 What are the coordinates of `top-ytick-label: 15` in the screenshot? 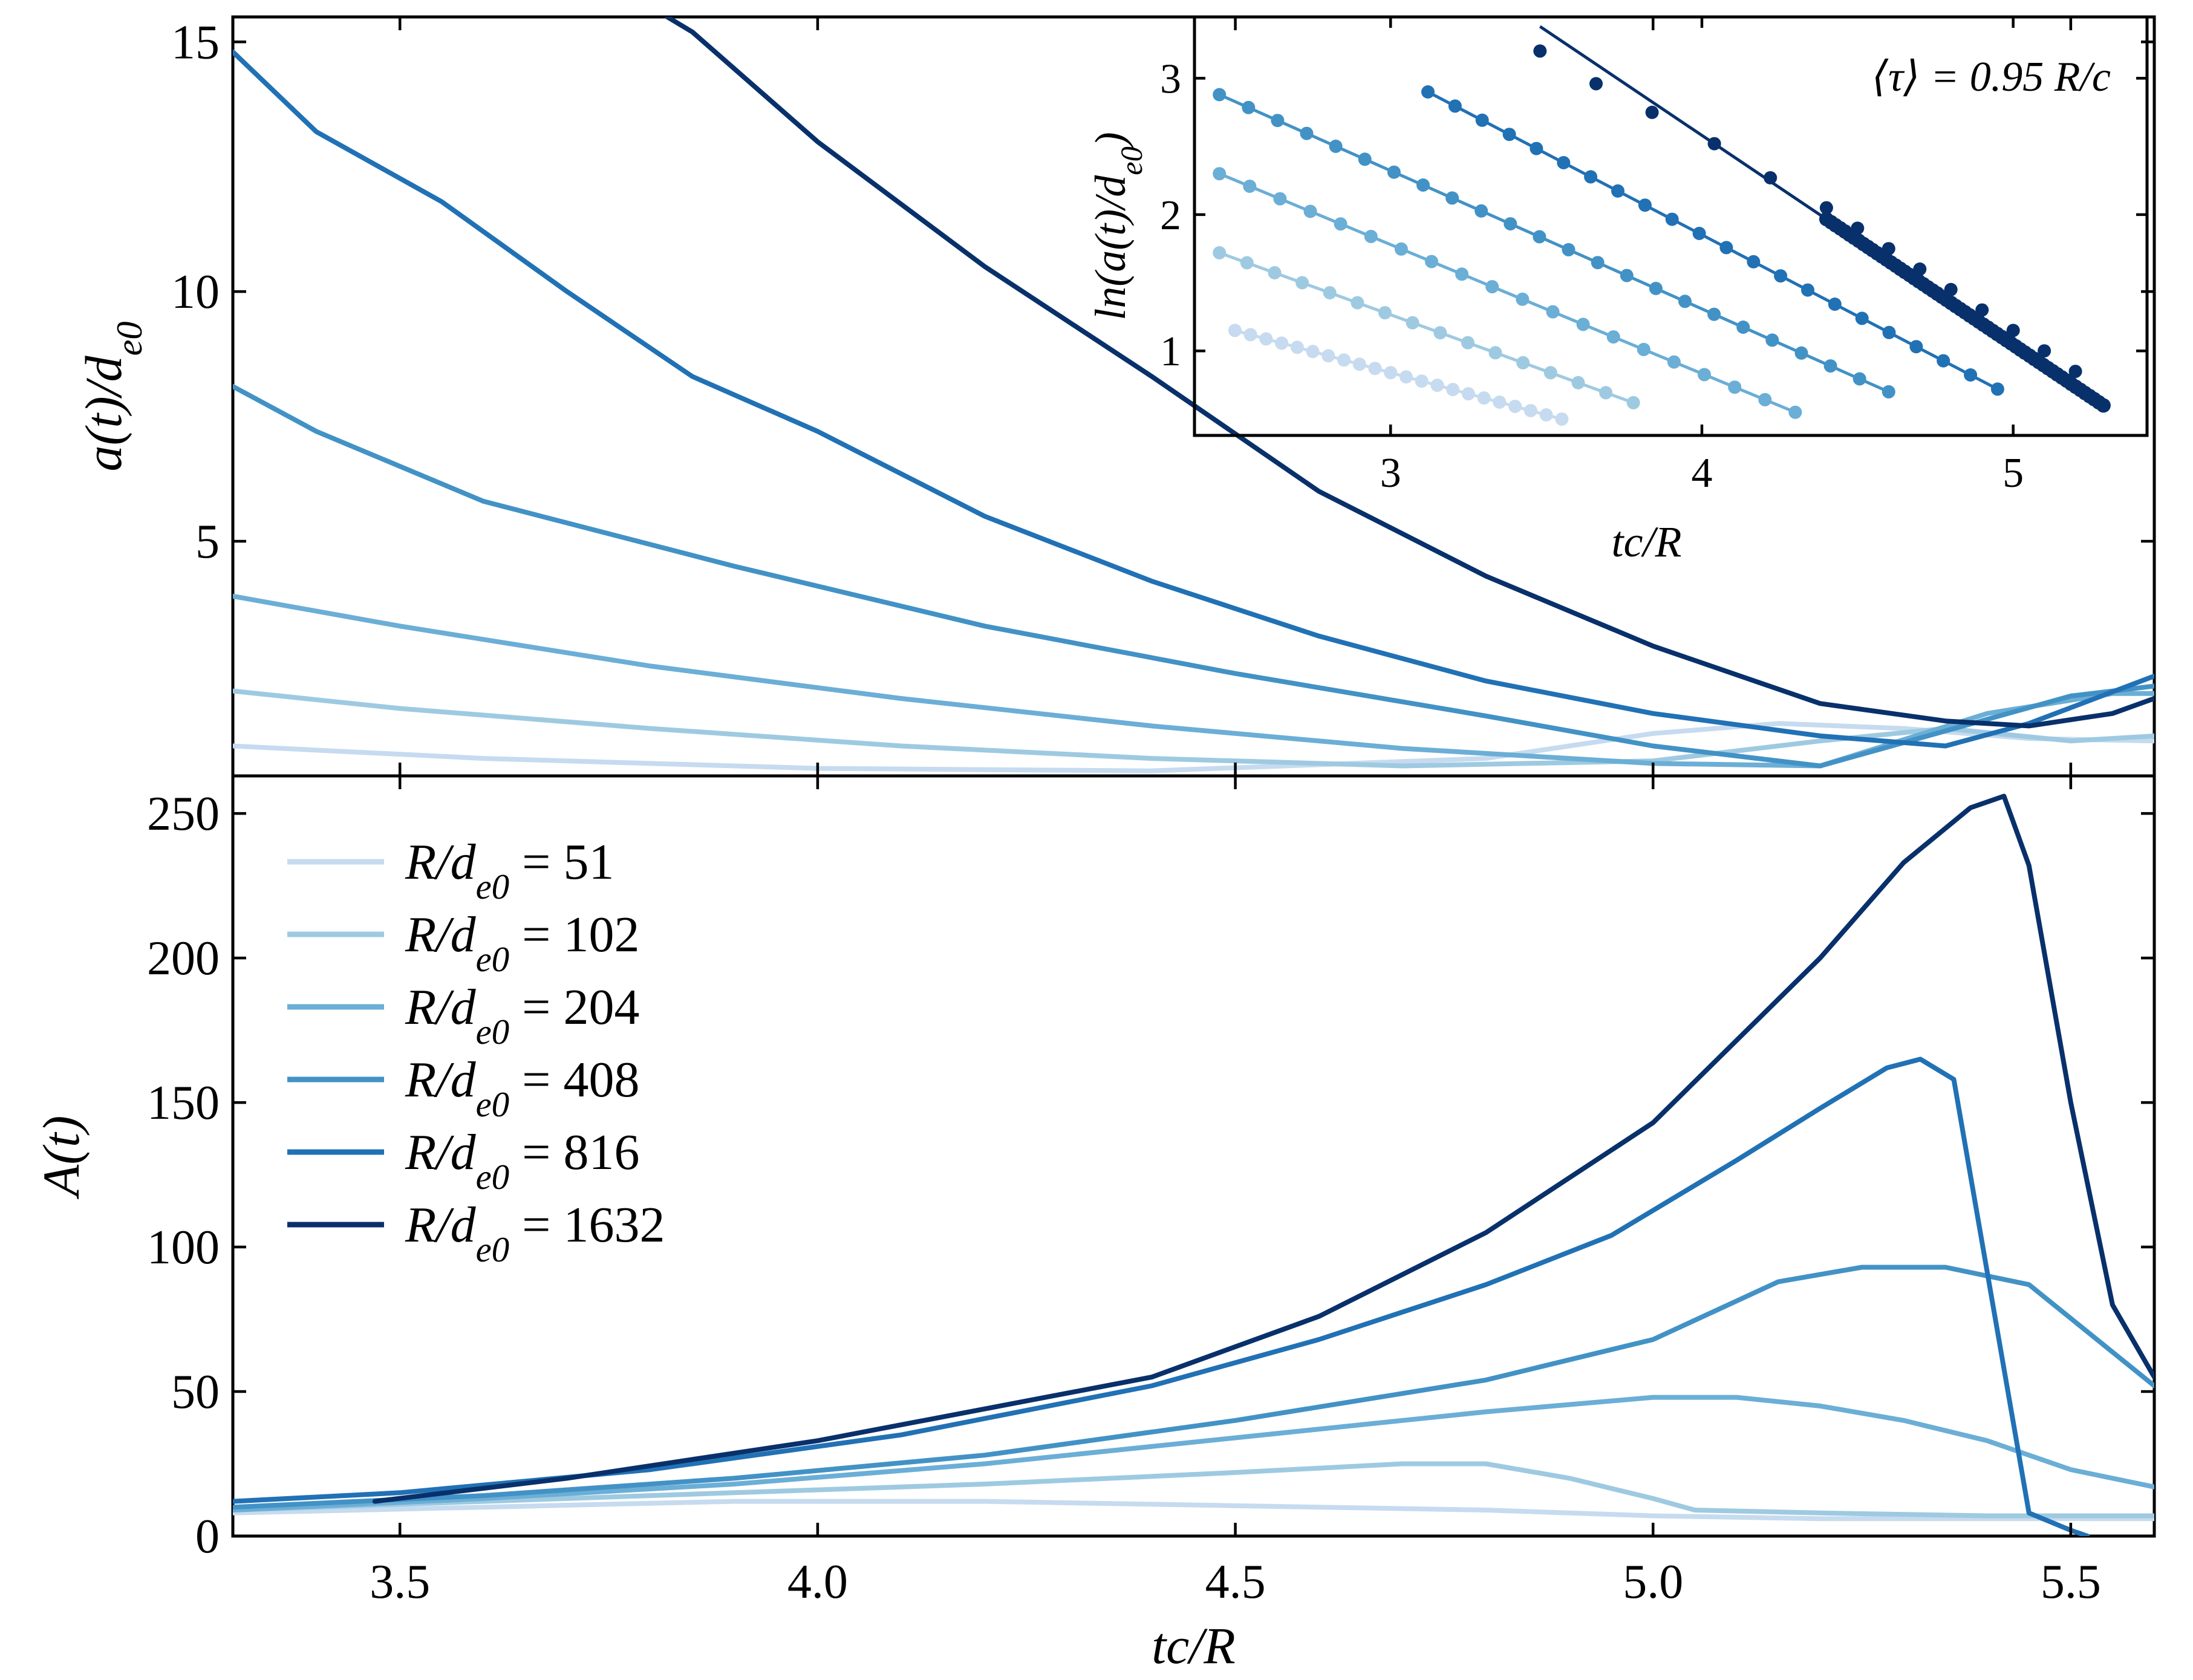 It's located at (196, 42).